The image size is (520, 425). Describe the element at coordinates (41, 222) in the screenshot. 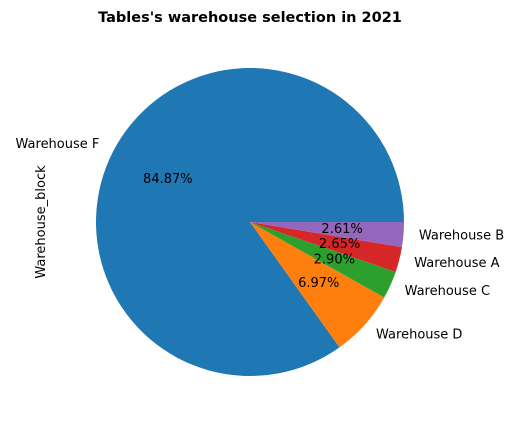

I see `y-axis-label: Warehouse_block` at that location.